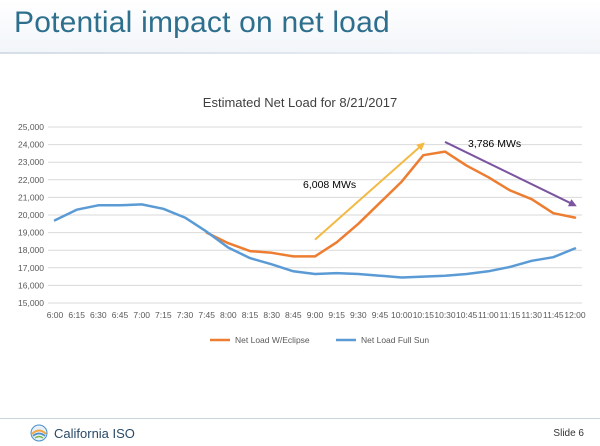 This screenshot has height=446, width=600. What do you see at coordinates (31, 268) in the screenshot?
I see `y-tick-label: 17,000` at bounding box center [31, 268].